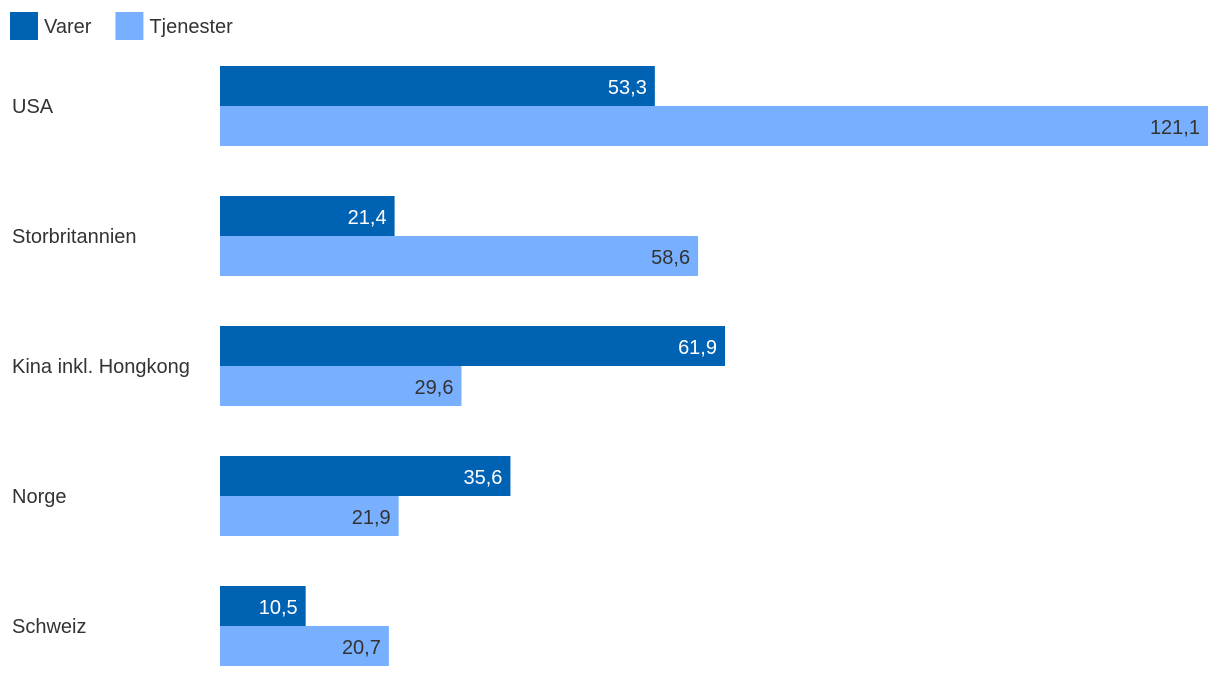  I want to click on category-label: USA, so click(33, 107).